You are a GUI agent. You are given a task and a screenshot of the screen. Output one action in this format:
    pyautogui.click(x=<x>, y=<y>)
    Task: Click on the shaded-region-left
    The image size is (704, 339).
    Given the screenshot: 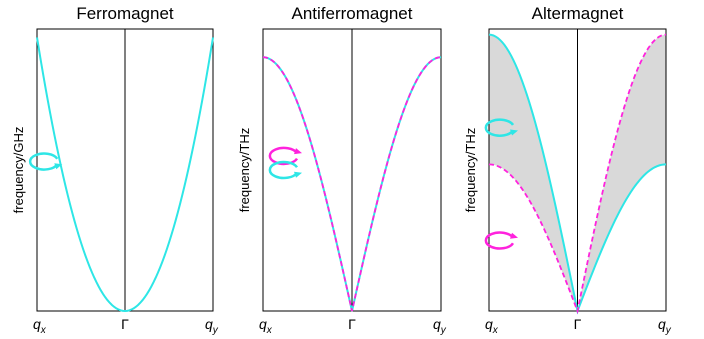 What is the action you would take?
    pyautogui.click(x=533, y=172)
    